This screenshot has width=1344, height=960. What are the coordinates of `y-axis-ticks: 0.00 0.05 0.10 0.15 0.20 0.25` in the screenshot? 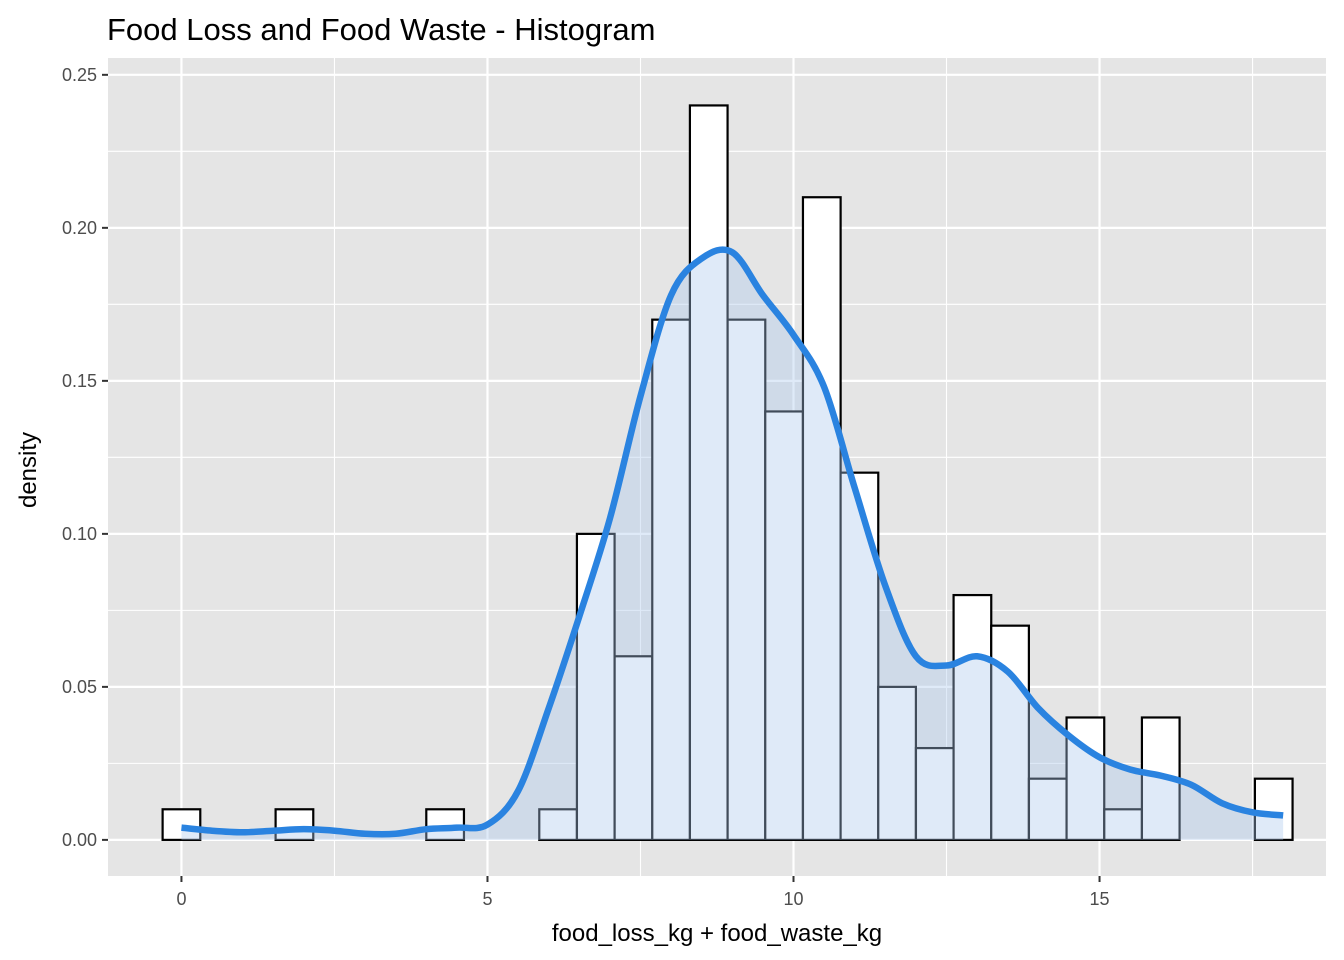 It's located at (85, 457).